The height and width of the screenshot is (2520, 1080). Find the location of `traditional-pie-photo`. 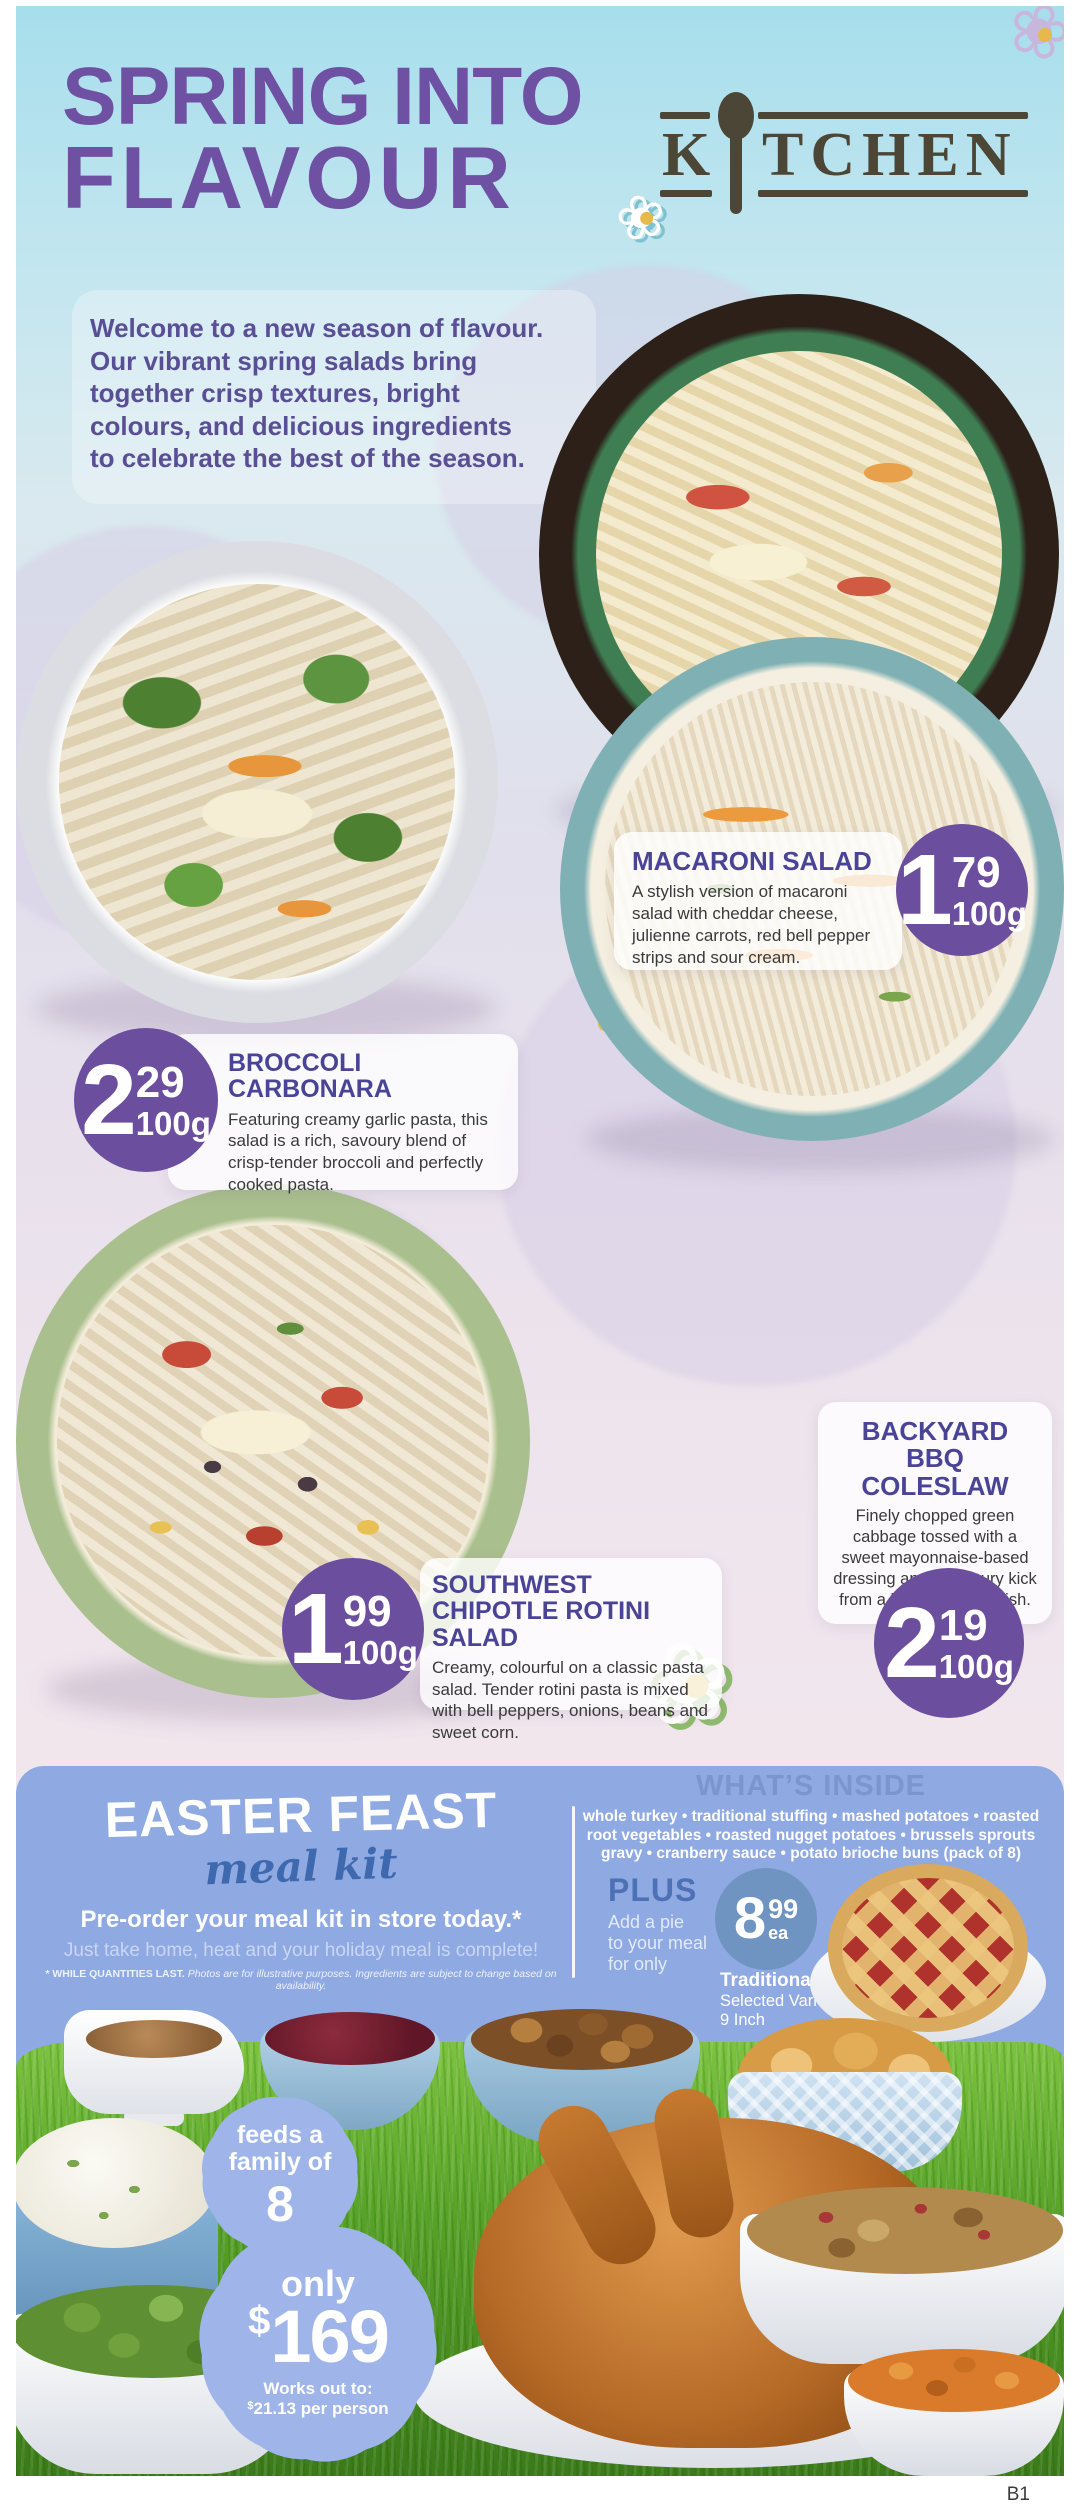

traditional-pie-photo is located at coordinates (928, 1948).